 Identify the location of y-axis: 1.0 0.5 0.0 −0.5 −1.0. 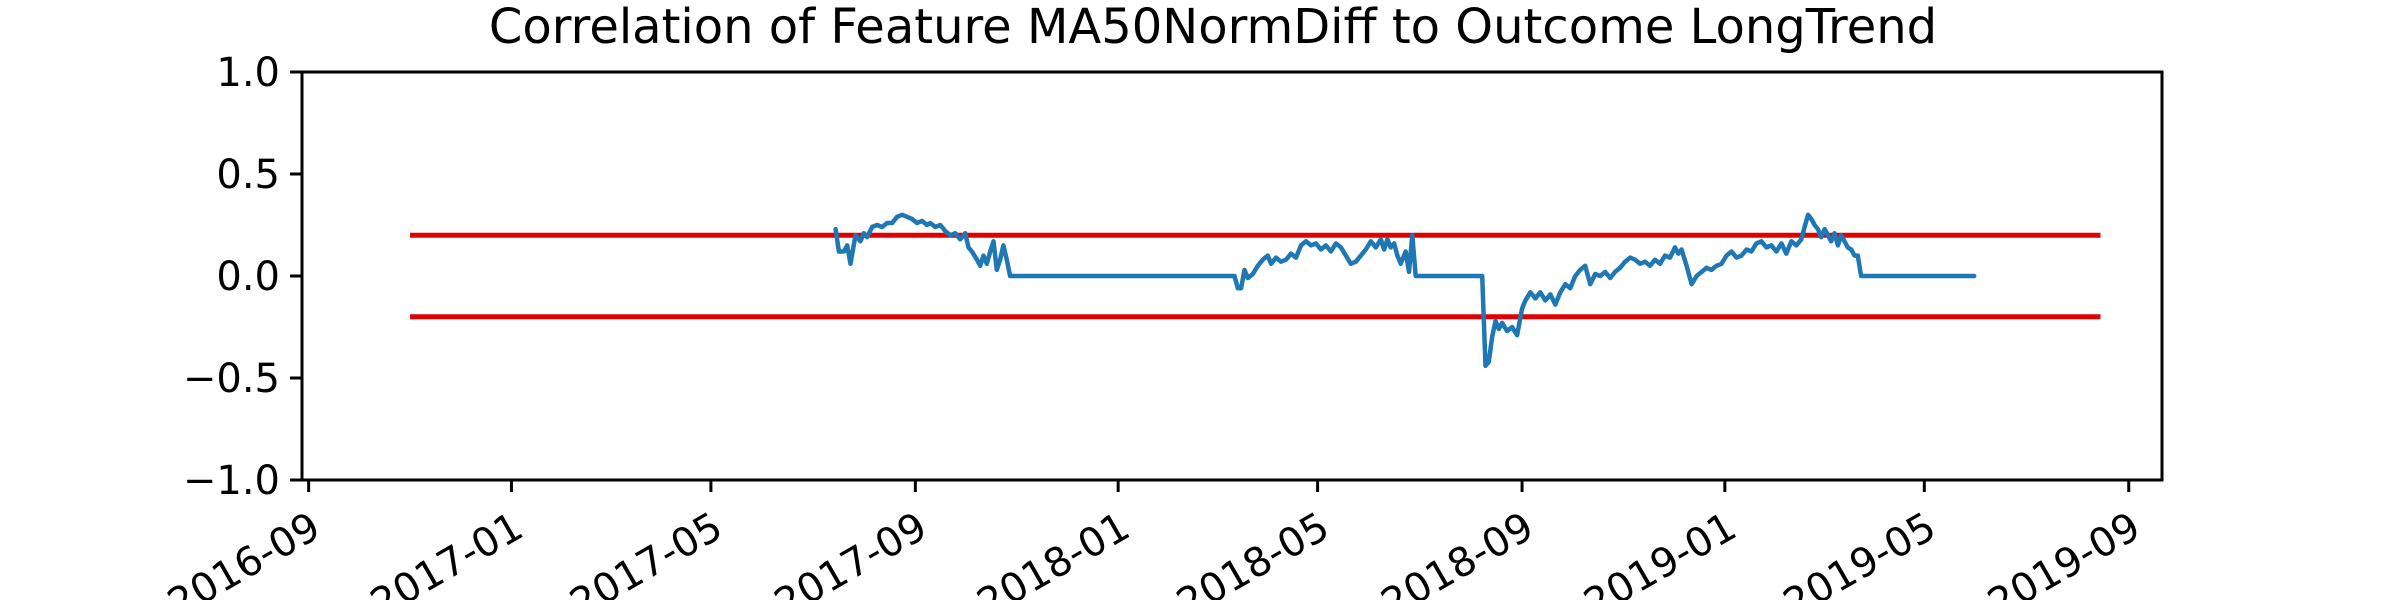
(242, 277).